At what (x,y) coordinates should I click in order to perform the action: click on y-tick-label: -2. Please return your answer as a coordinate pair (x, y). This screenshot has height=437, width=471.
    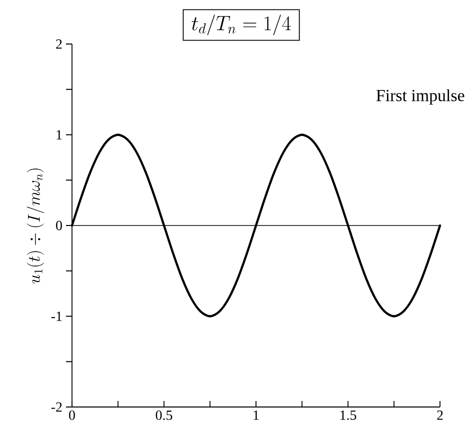
    Looking at the image, I should click on (56, 407).